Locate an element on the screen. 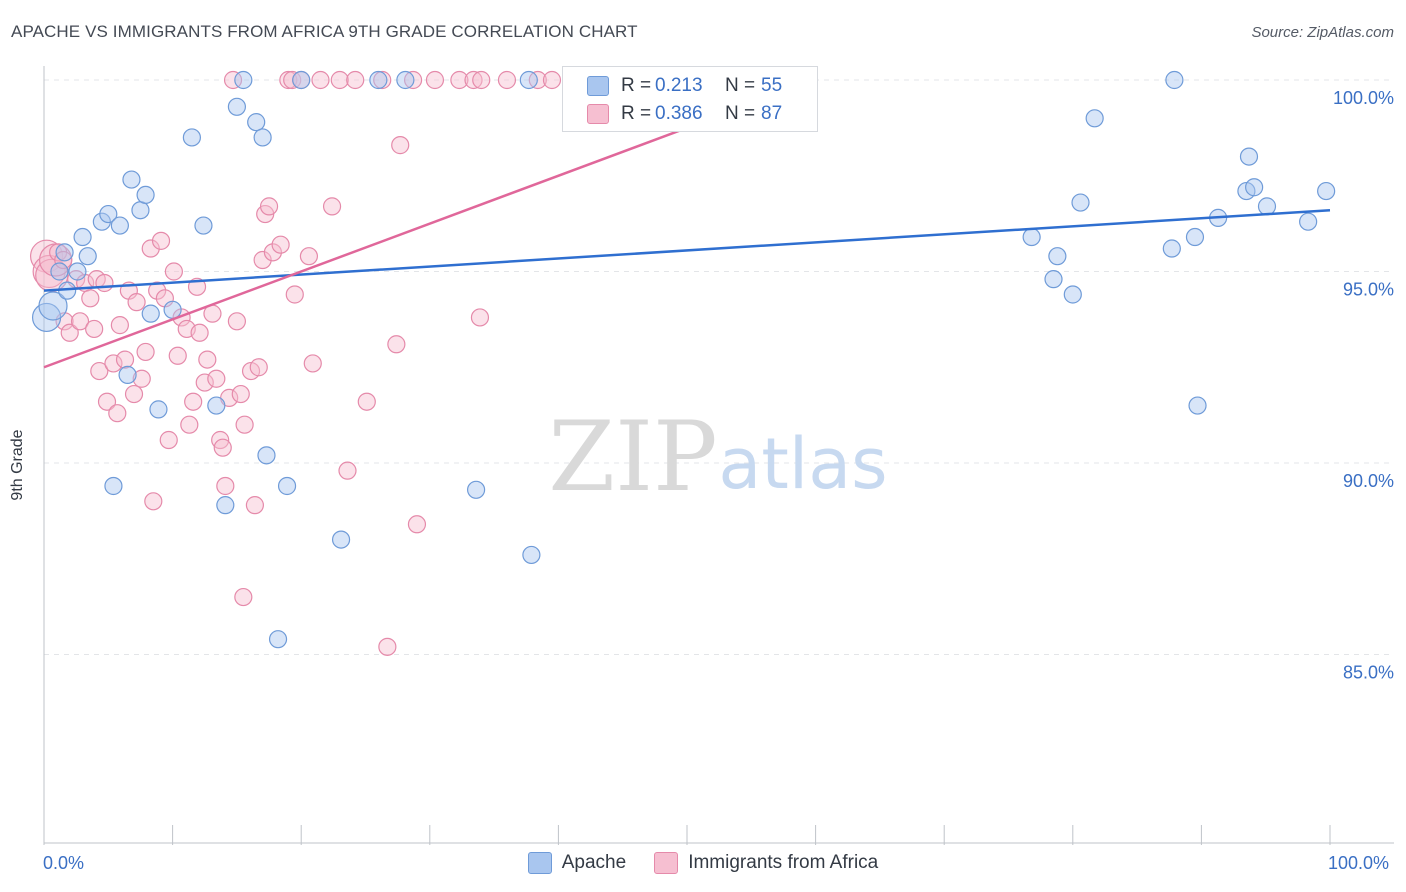  legend-item-africa: Immigrants from Africa is located at coordinates (766, 863).